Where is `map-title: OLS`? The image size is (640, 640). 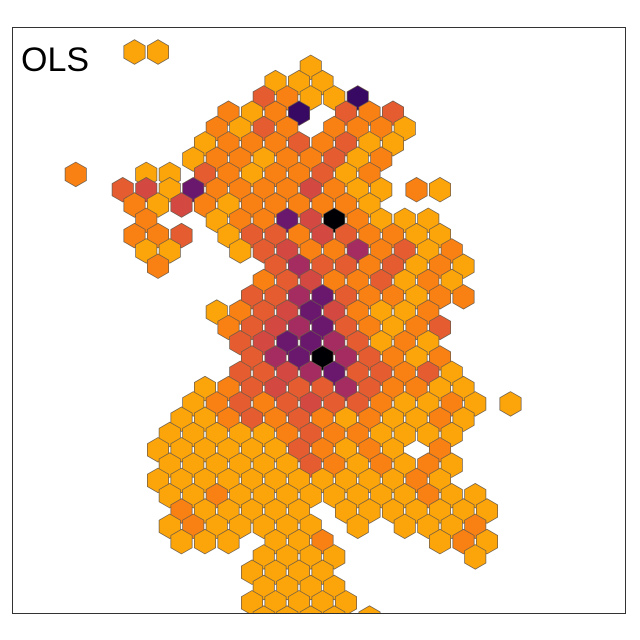
map-title: OLS is located at coordinates (55, 60).